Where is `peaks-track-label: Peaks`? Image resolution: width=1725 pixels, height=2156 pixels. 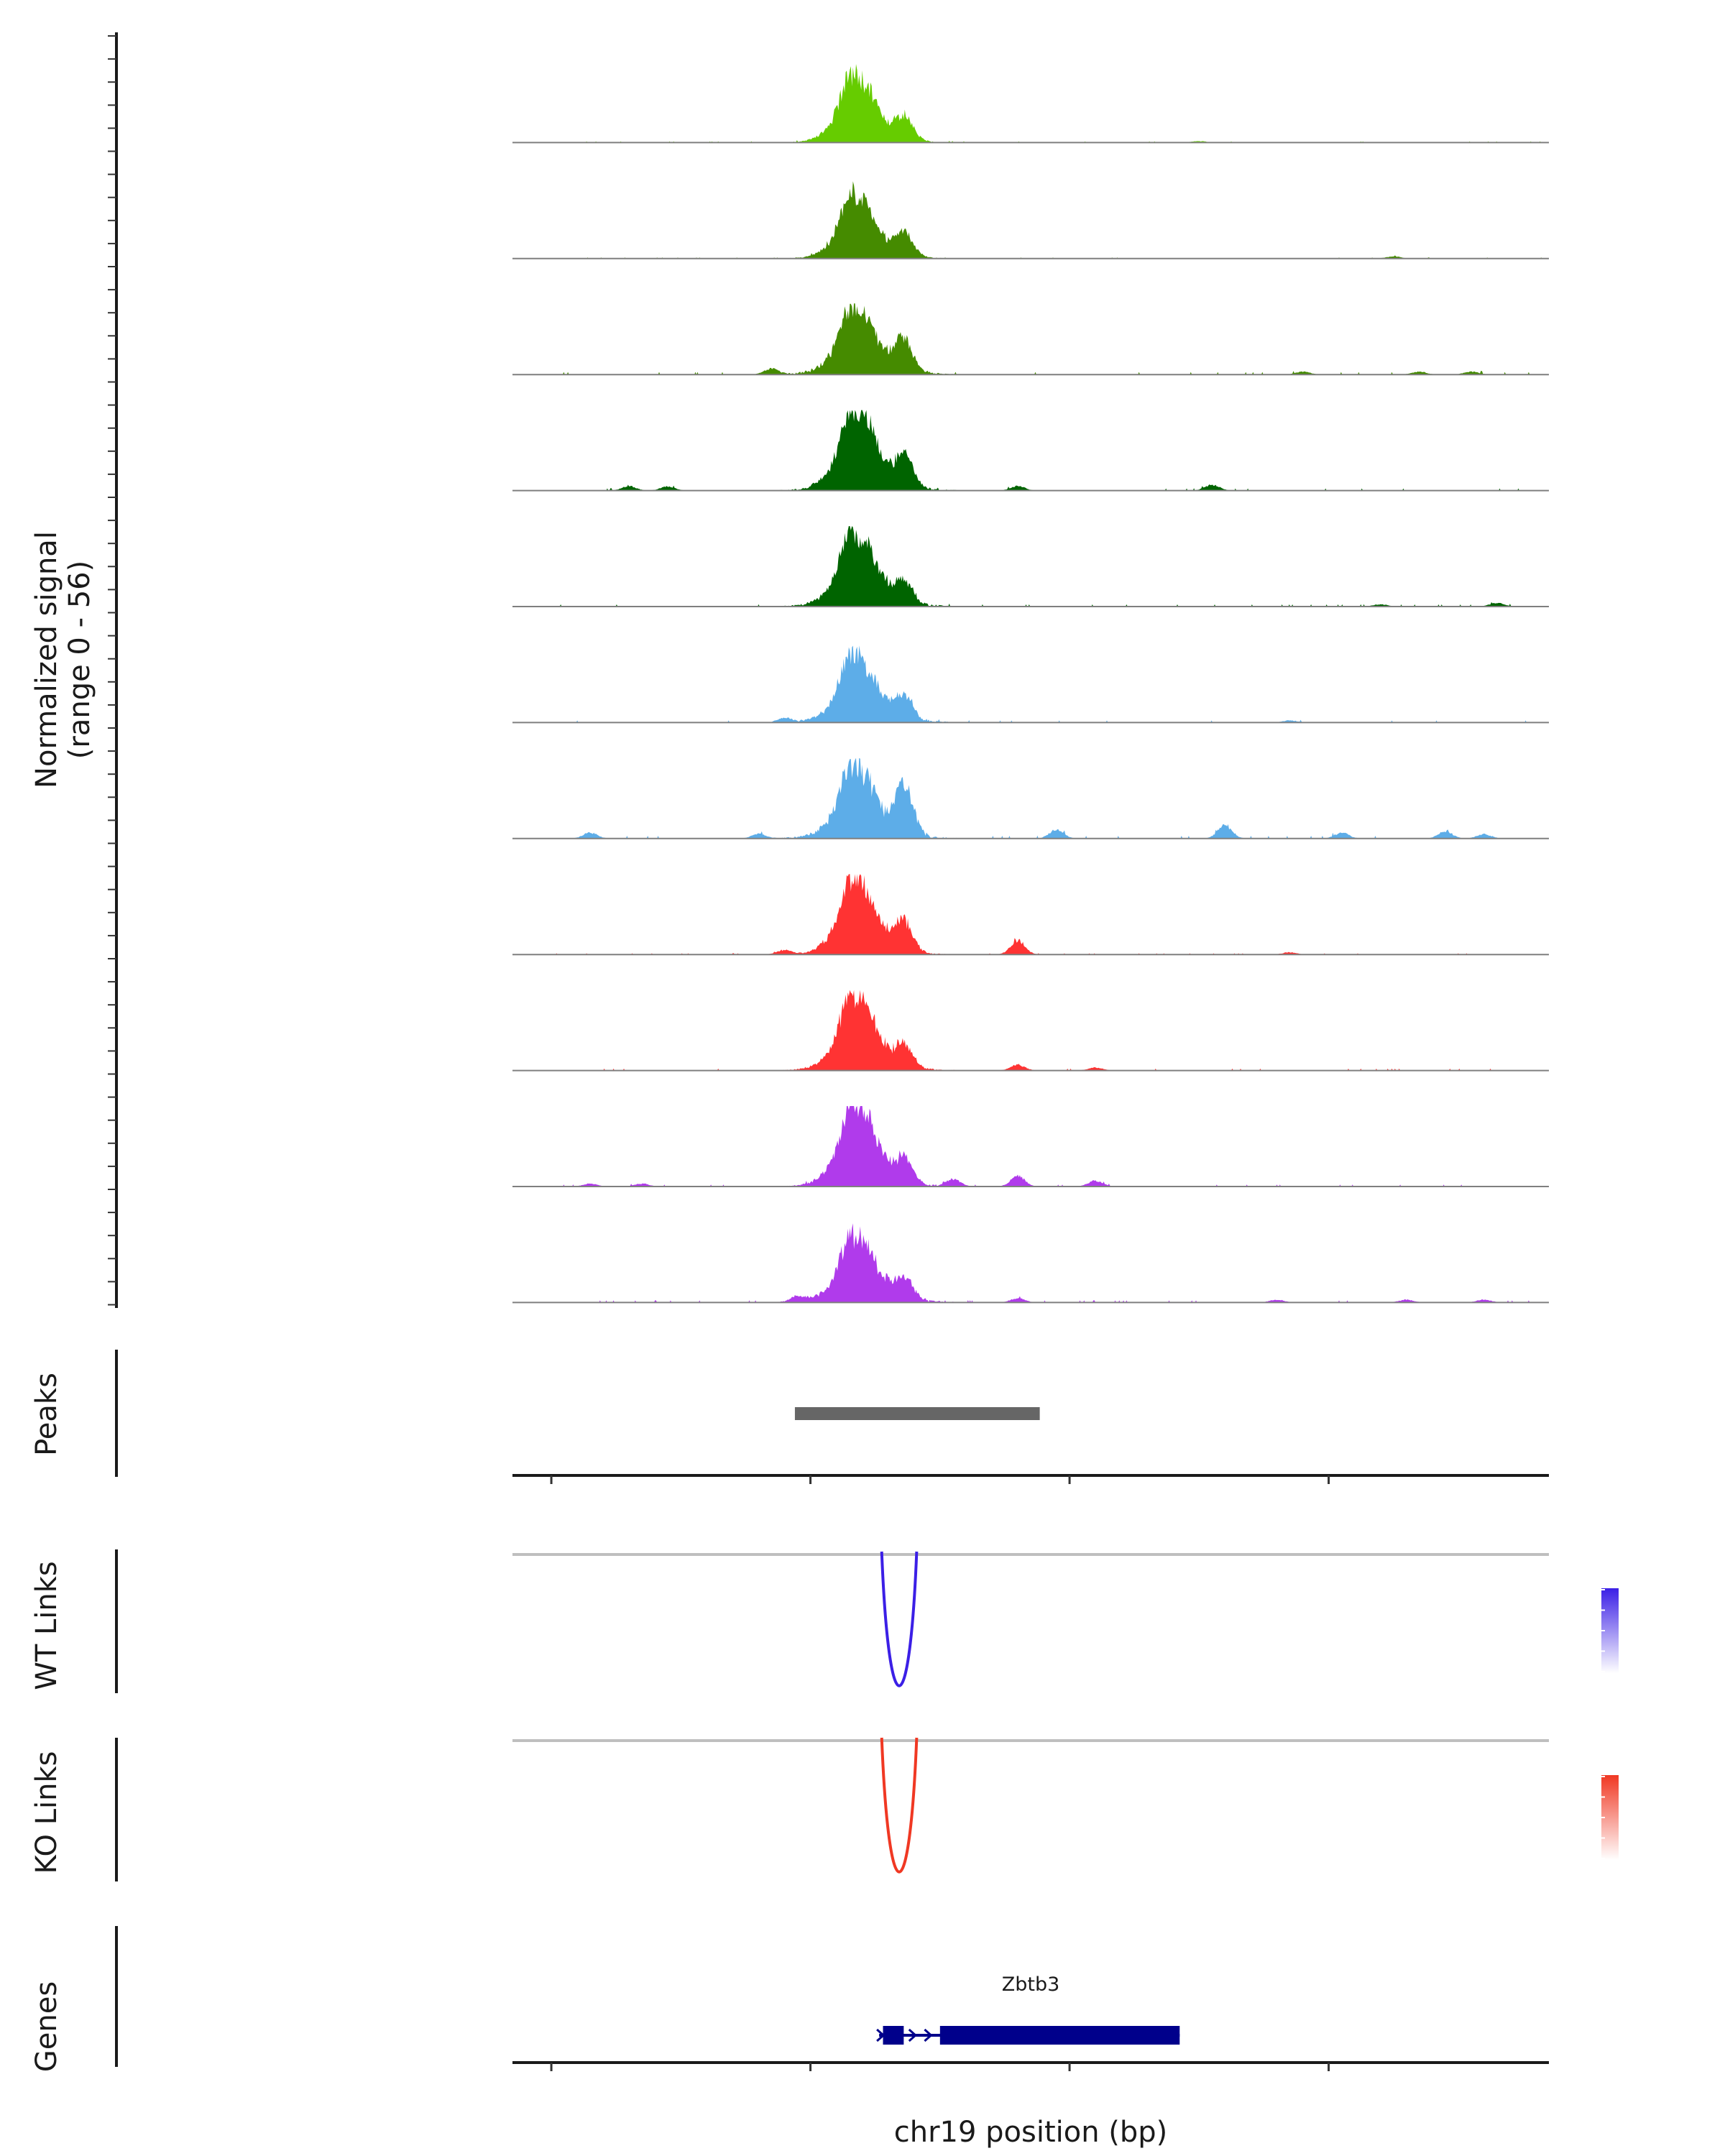
peaks-track-label: Peaks is located at coordinates (46, 1414).